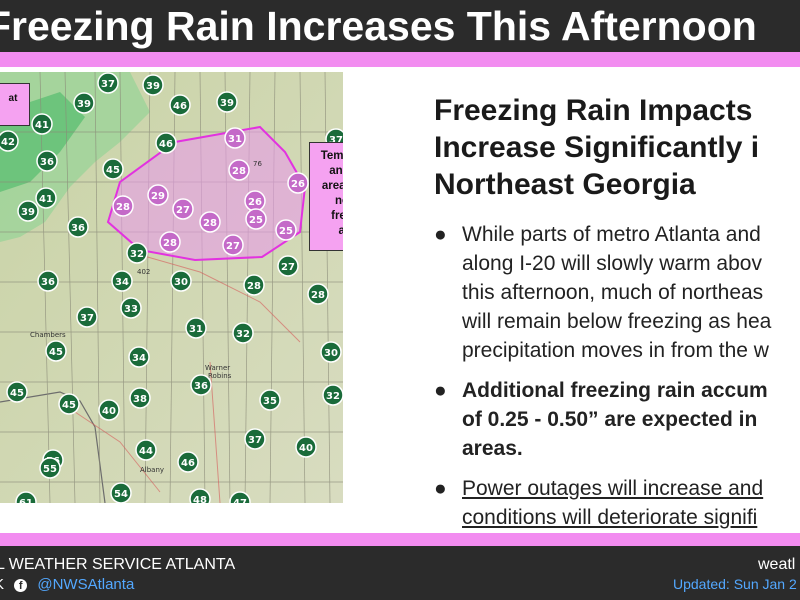 Image resolution: width=800 pixels, height=600 pixels. What do you see at coordinates (492, 448) in the screenshot?
I see `bullet-line: areas.` at bounding box center [492, 448].